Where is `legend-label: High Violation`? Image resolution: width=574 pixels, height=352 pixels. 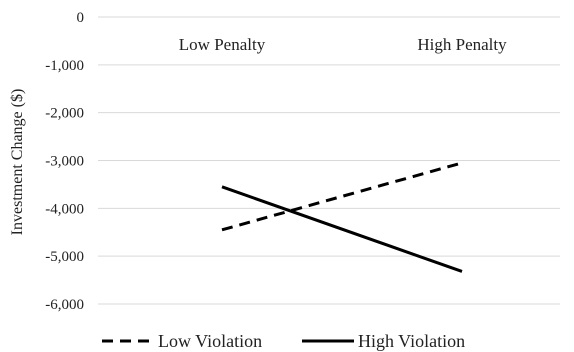 legend-label: High Violation is located at coordinates (411, 341).